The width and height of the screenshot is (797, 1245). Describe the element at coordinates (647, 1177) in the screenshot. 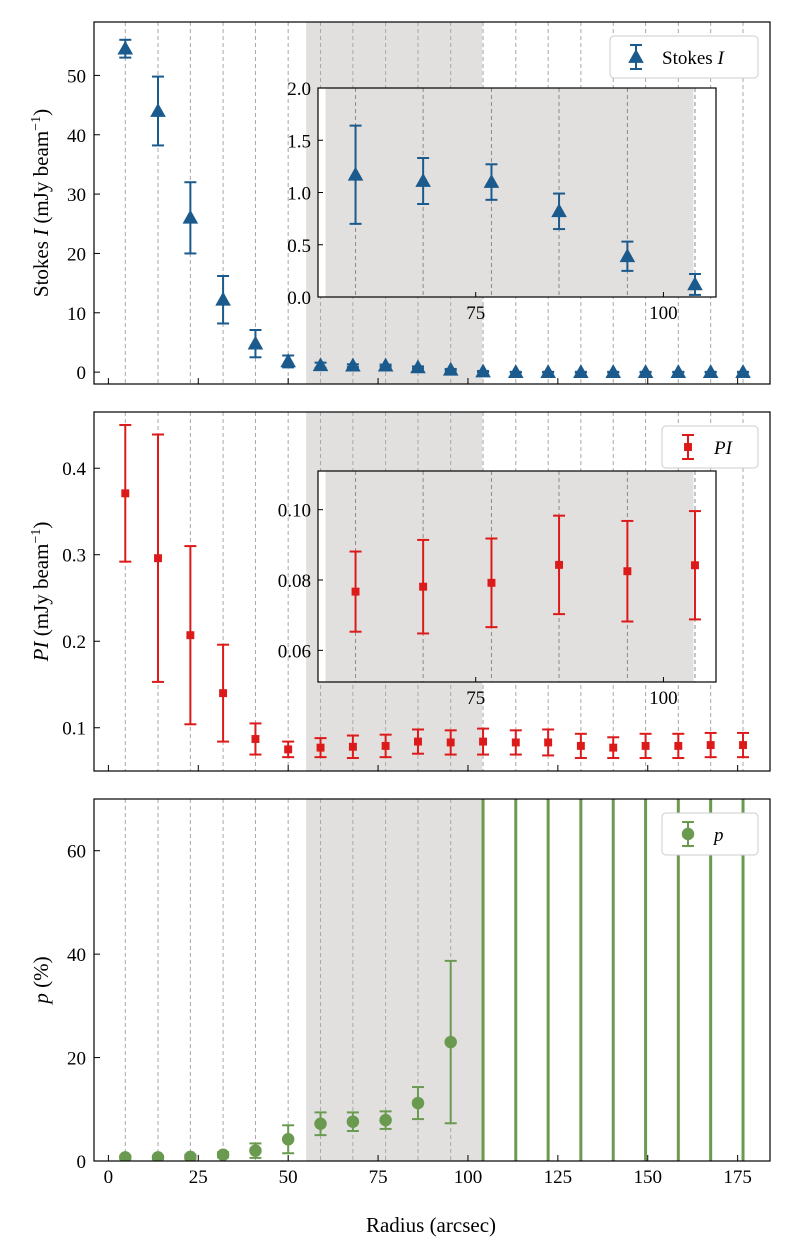

I see `x-tick-label: 150` at that location.